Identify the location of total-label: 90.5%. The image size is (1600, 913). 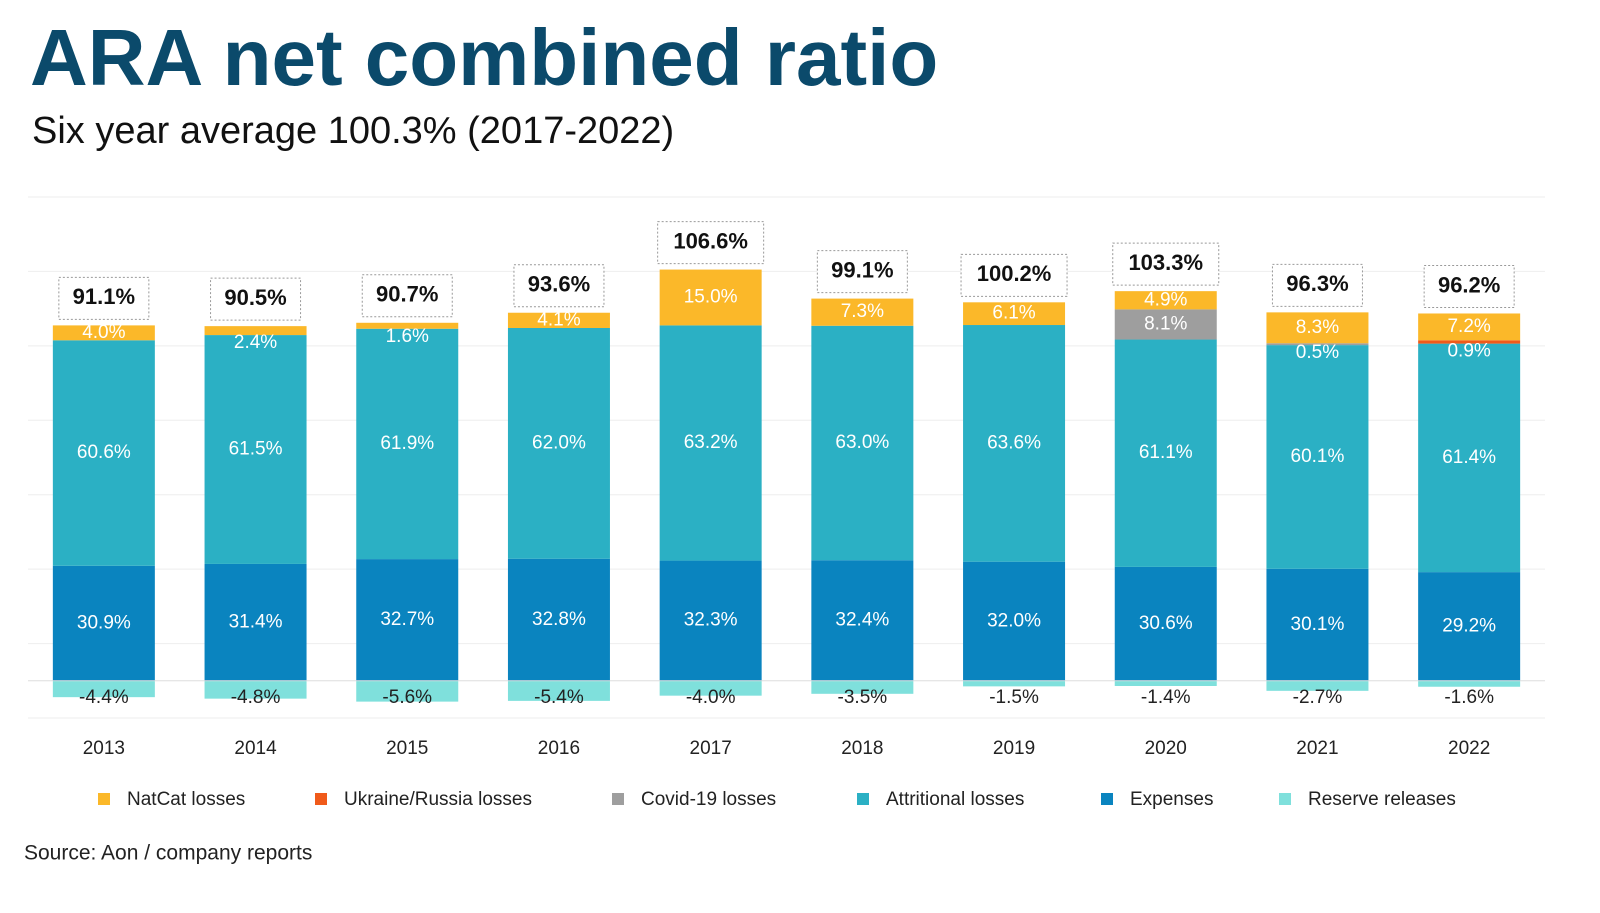
(255, 297).